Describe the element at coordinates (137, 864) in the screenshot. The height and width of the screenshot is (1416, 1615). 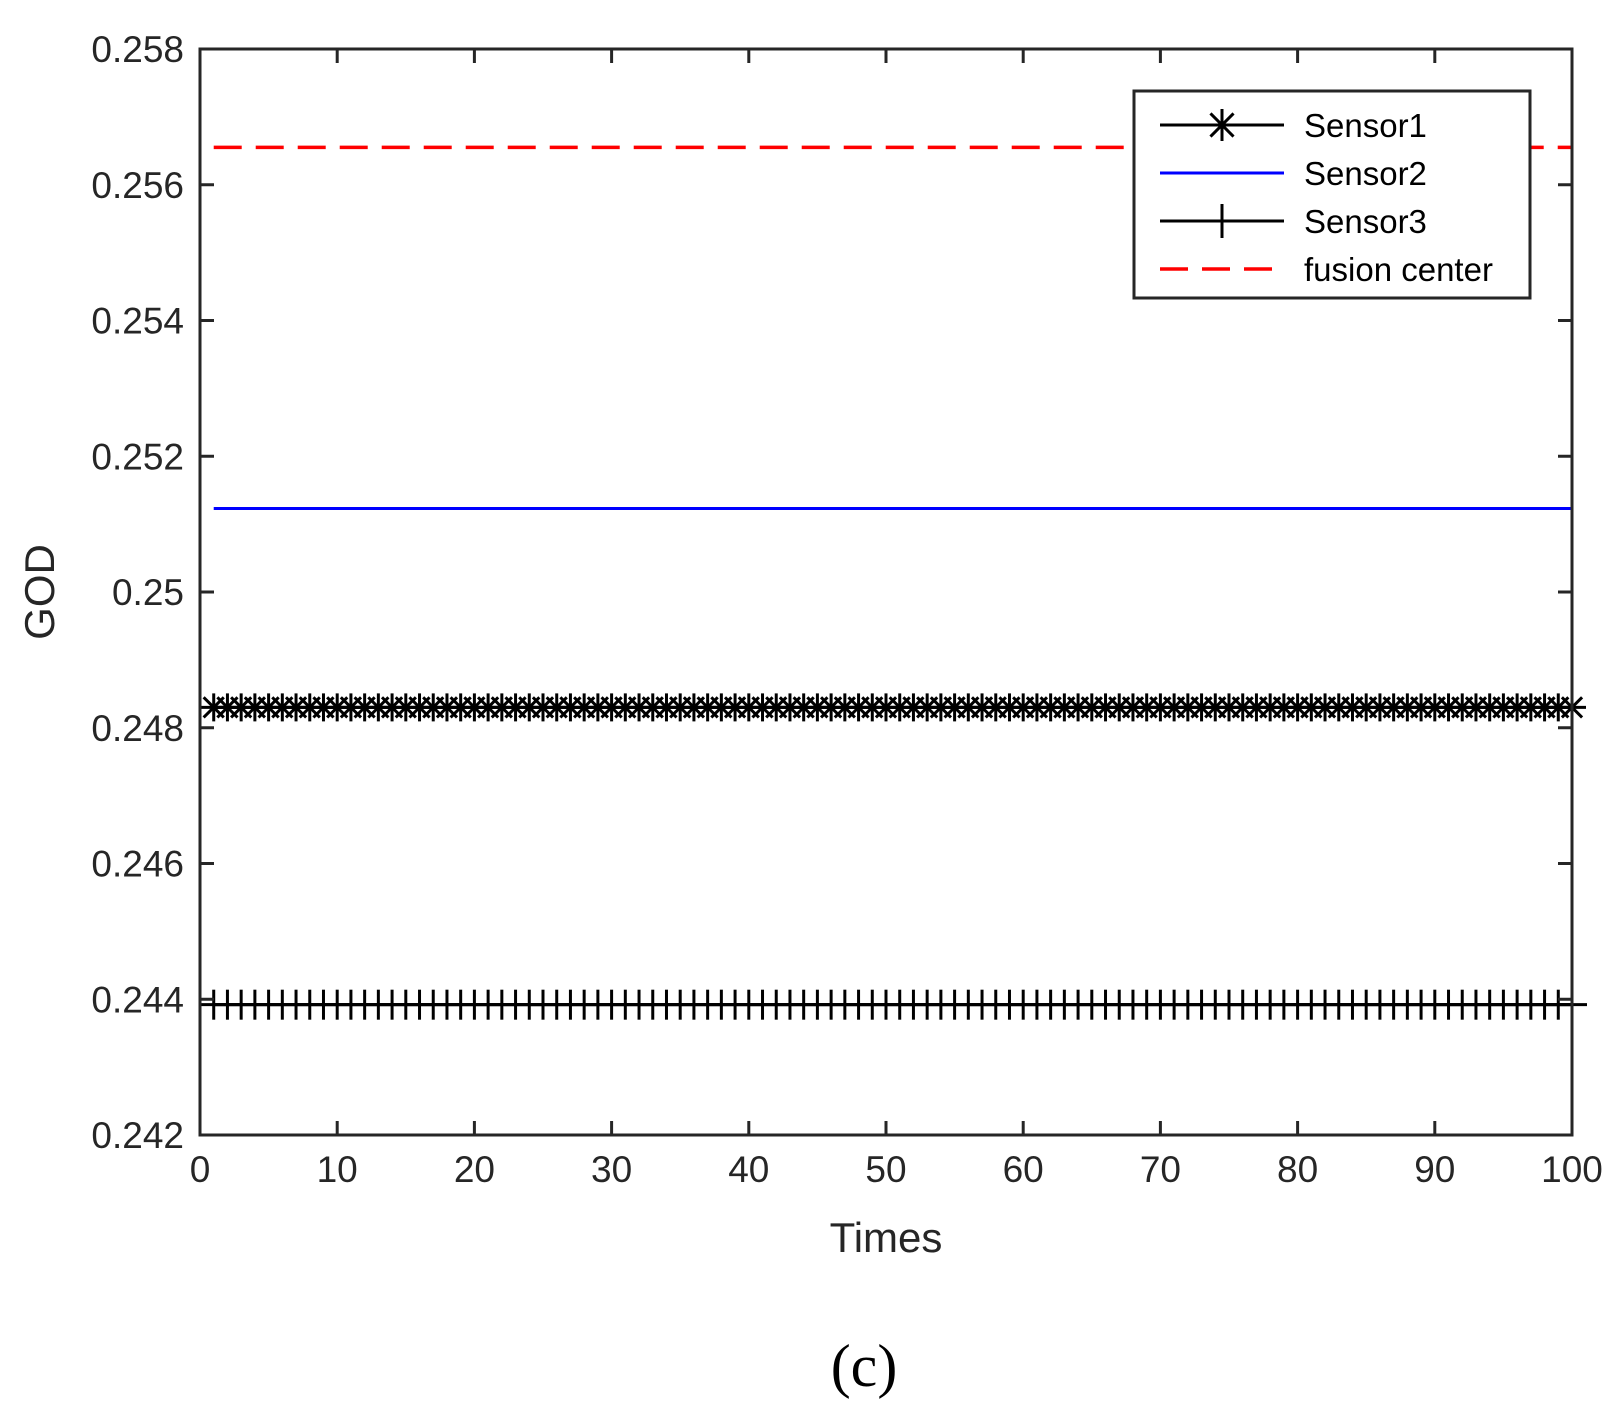
I see `y-tick-label: 0.246` at that location.